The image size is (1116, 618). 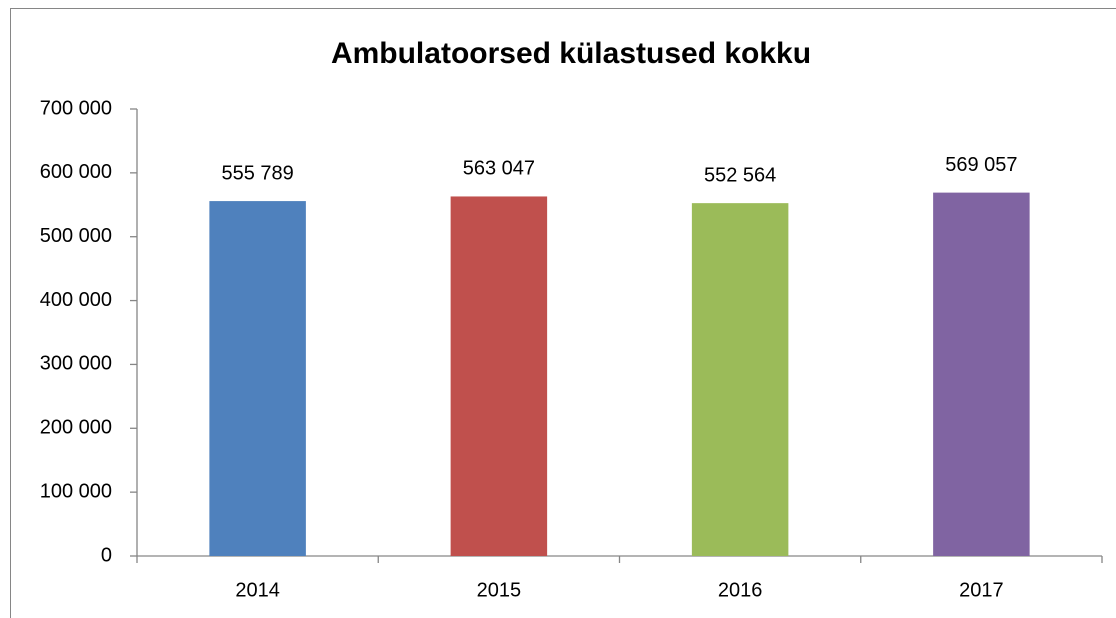 I want to click on data-label: 563 047, so click(x=499, y=169).